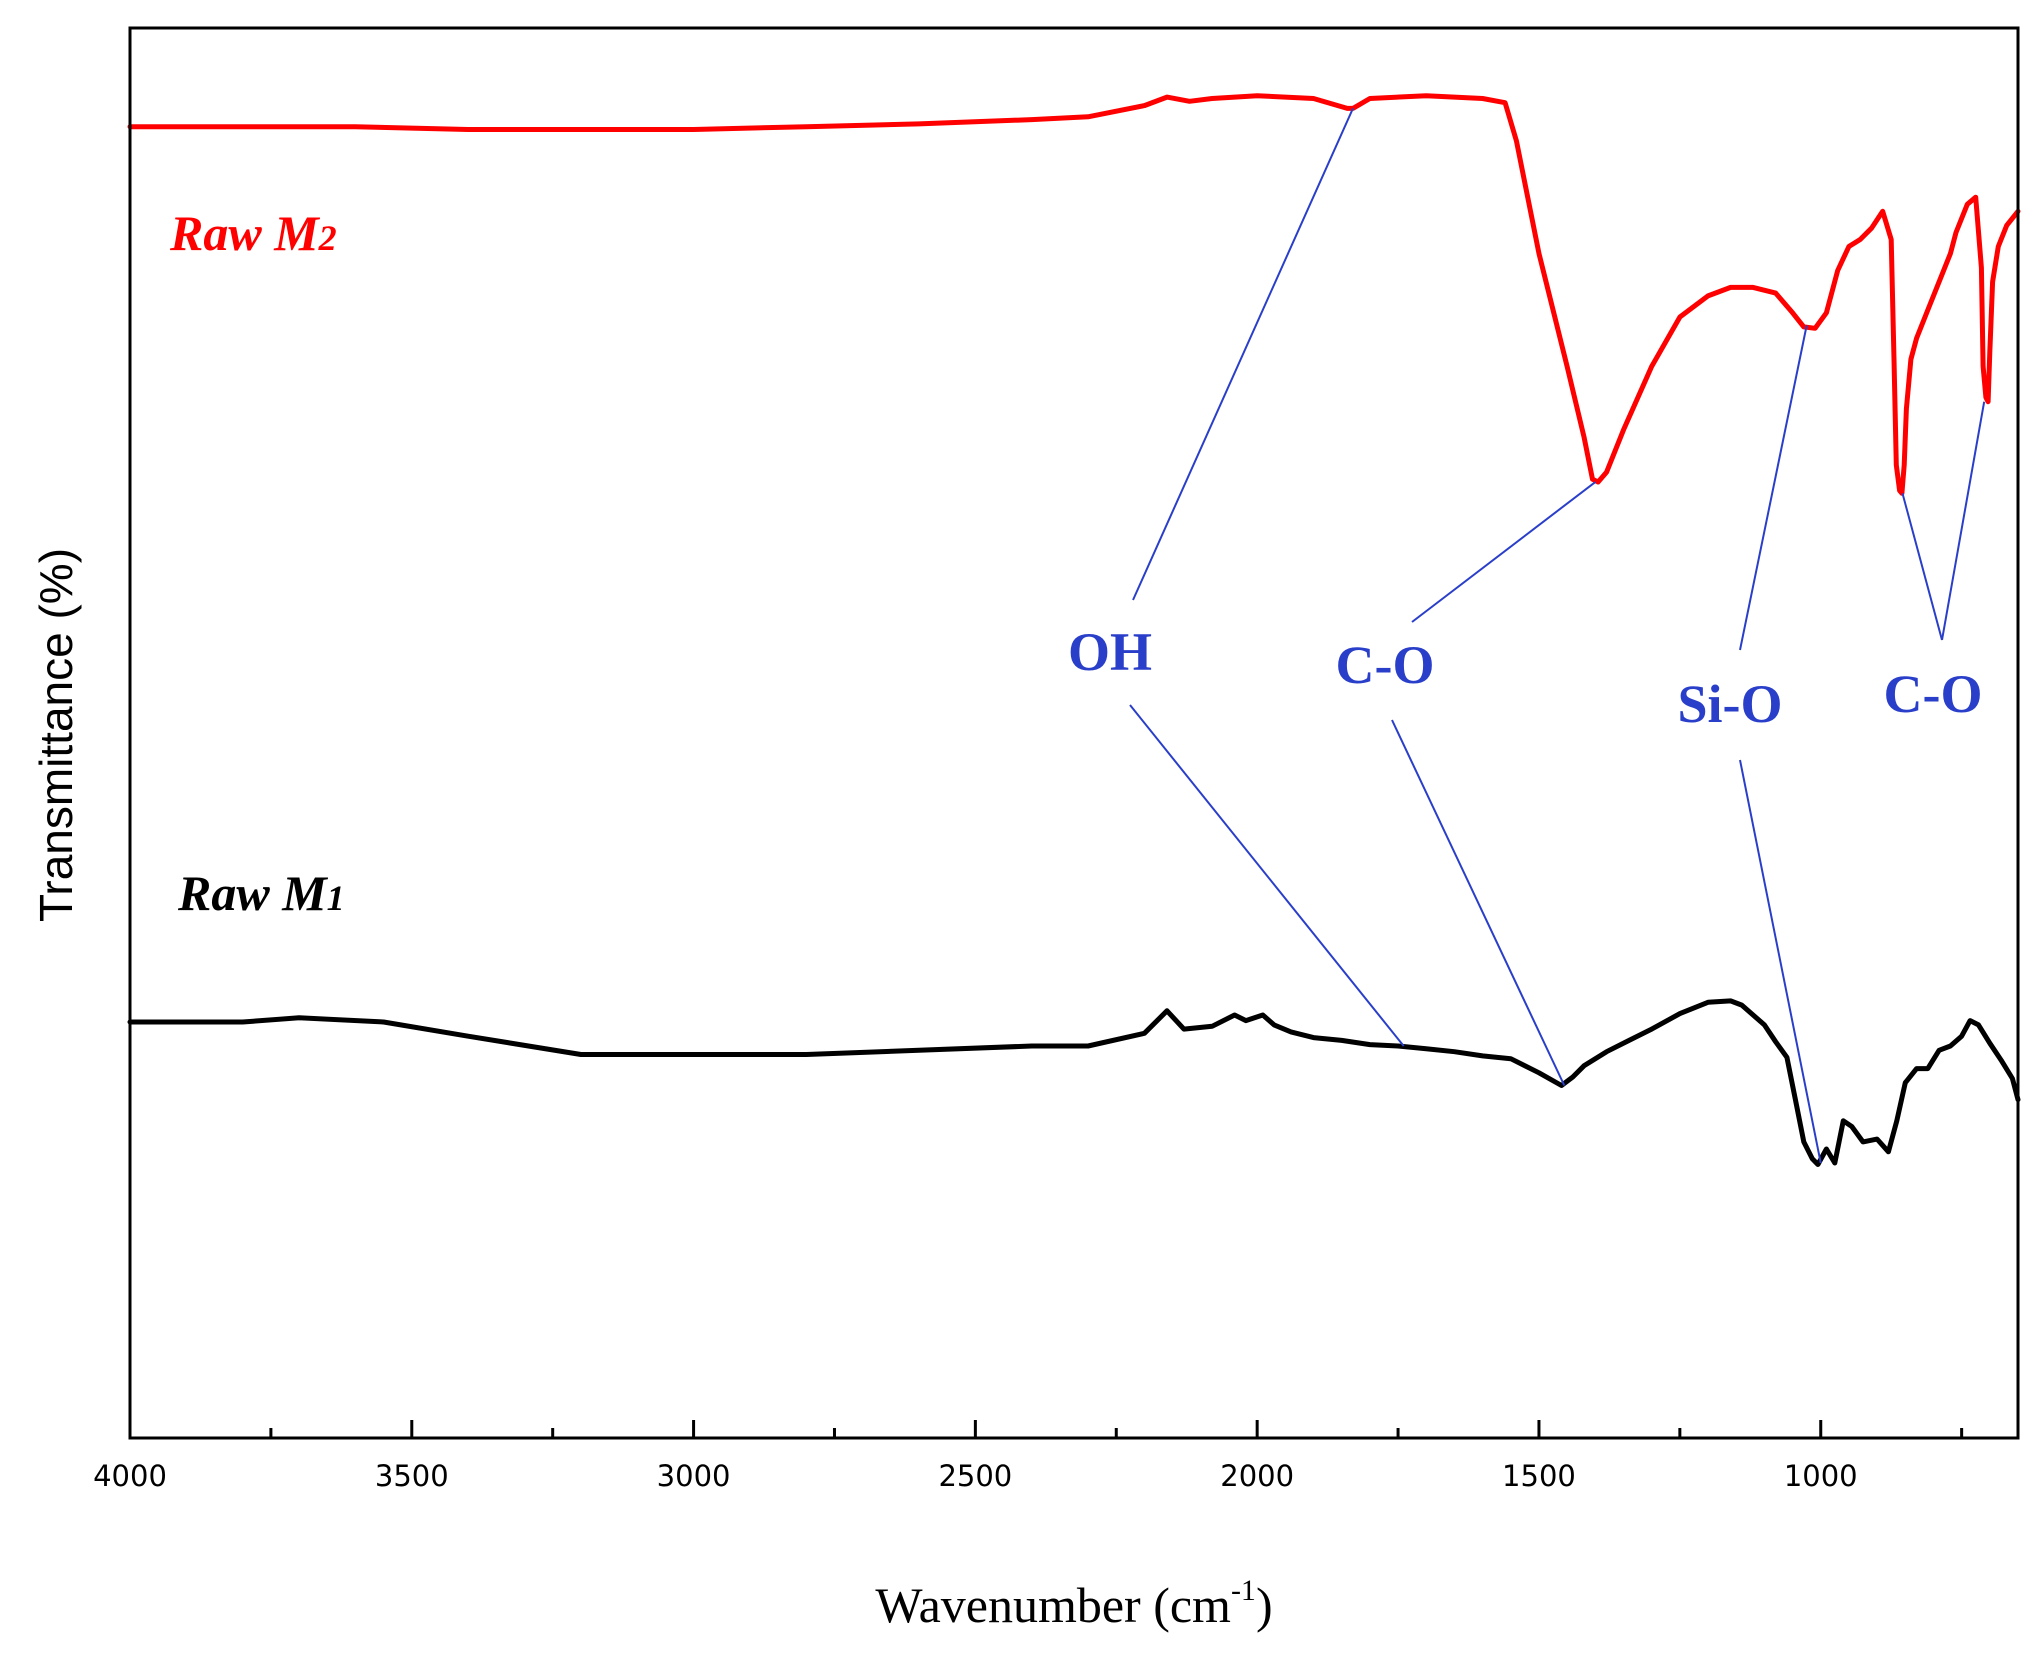 The width and height of the screenshot is (2043, 1679). I want to click on x-axis-title: Wavenumber (cm-1), so click(1073, 1603).